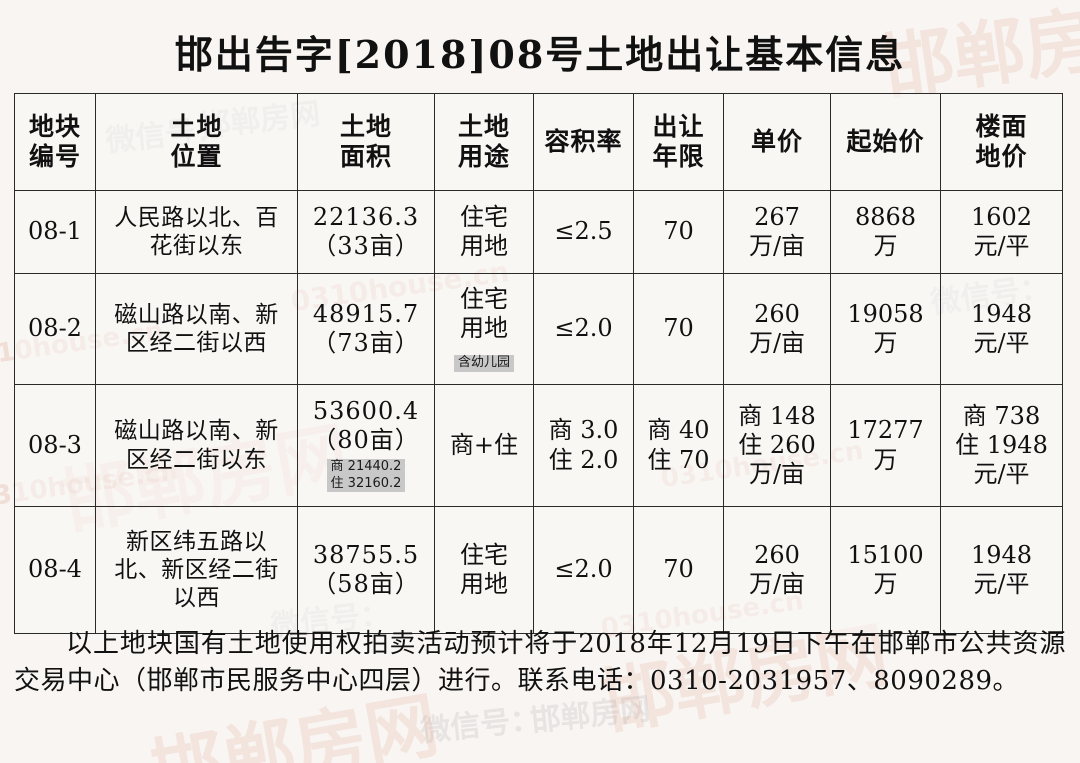 This screenshot has width=1080, height=763. What do you see at coordinates (366, 232) in the screenshot?
I see `cell-land-area: 22136.3 （33亩）` at bounding box center [366, 232].